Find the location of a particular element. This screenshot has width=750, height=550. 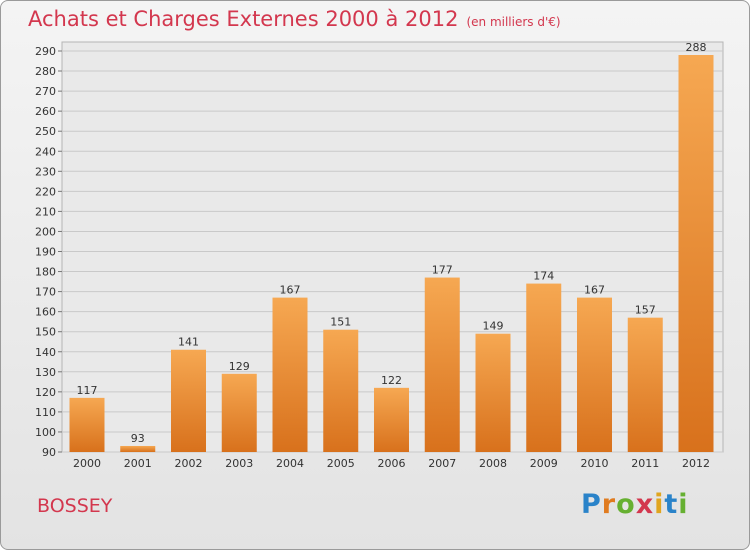

x-tick-label-2004: 2004 is located at coordinates (290, 463).